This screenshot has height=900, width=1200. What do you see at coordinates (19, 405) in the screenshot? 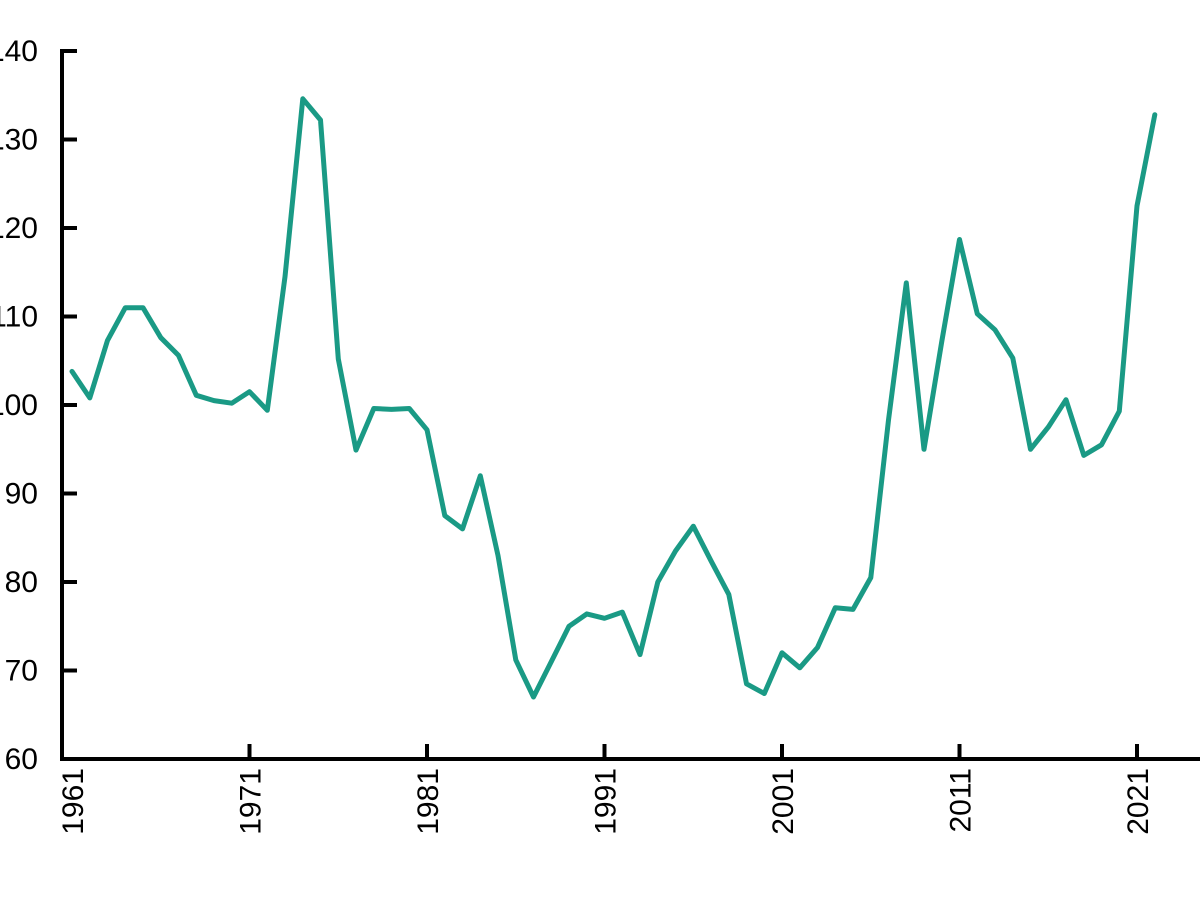
I see `y-tick-label: 100` at bounding box center [19, 405].